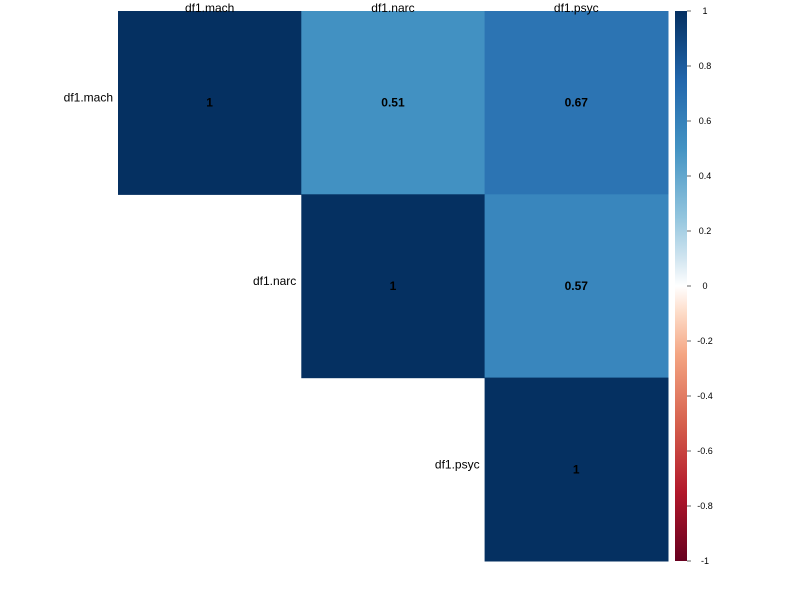 Image resolution: width=800 pixels, height=600 pixels. What do you see at coordinates (705, 561) in the screenshot?
I see `color-legend-tick-label: -1` at bounding box center [705, 561].